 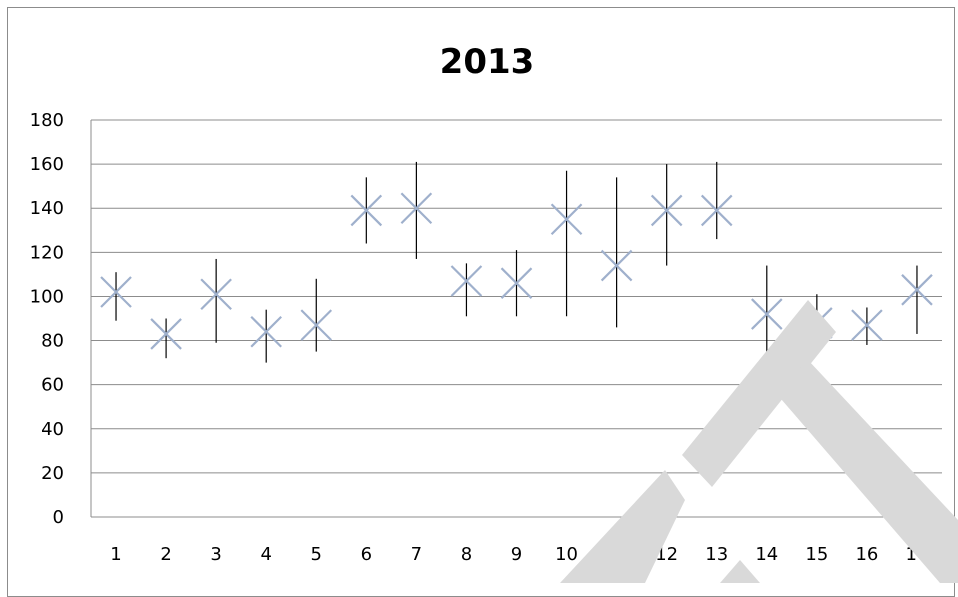 I want to click on y-tick-label: 120, so click(x=47, y=252).